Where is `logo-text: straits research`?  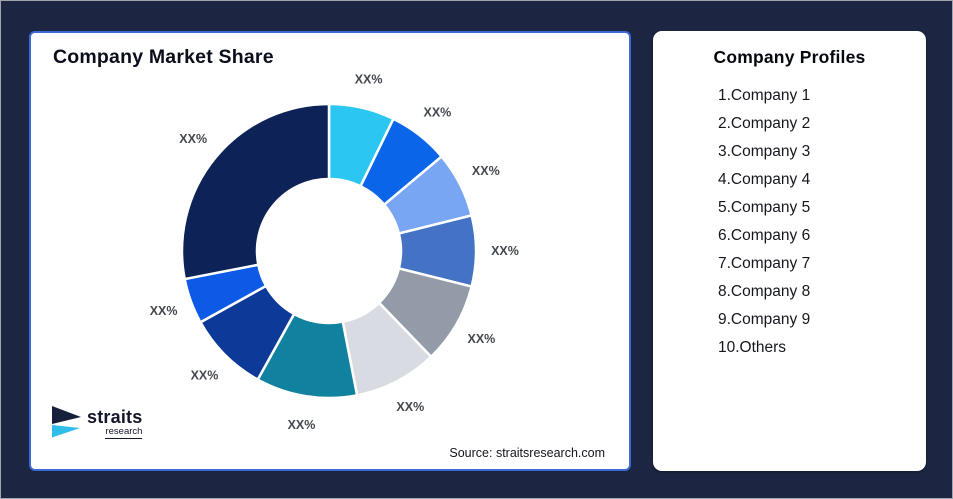
logo-text: straits research is located at coordinates (115, 423).